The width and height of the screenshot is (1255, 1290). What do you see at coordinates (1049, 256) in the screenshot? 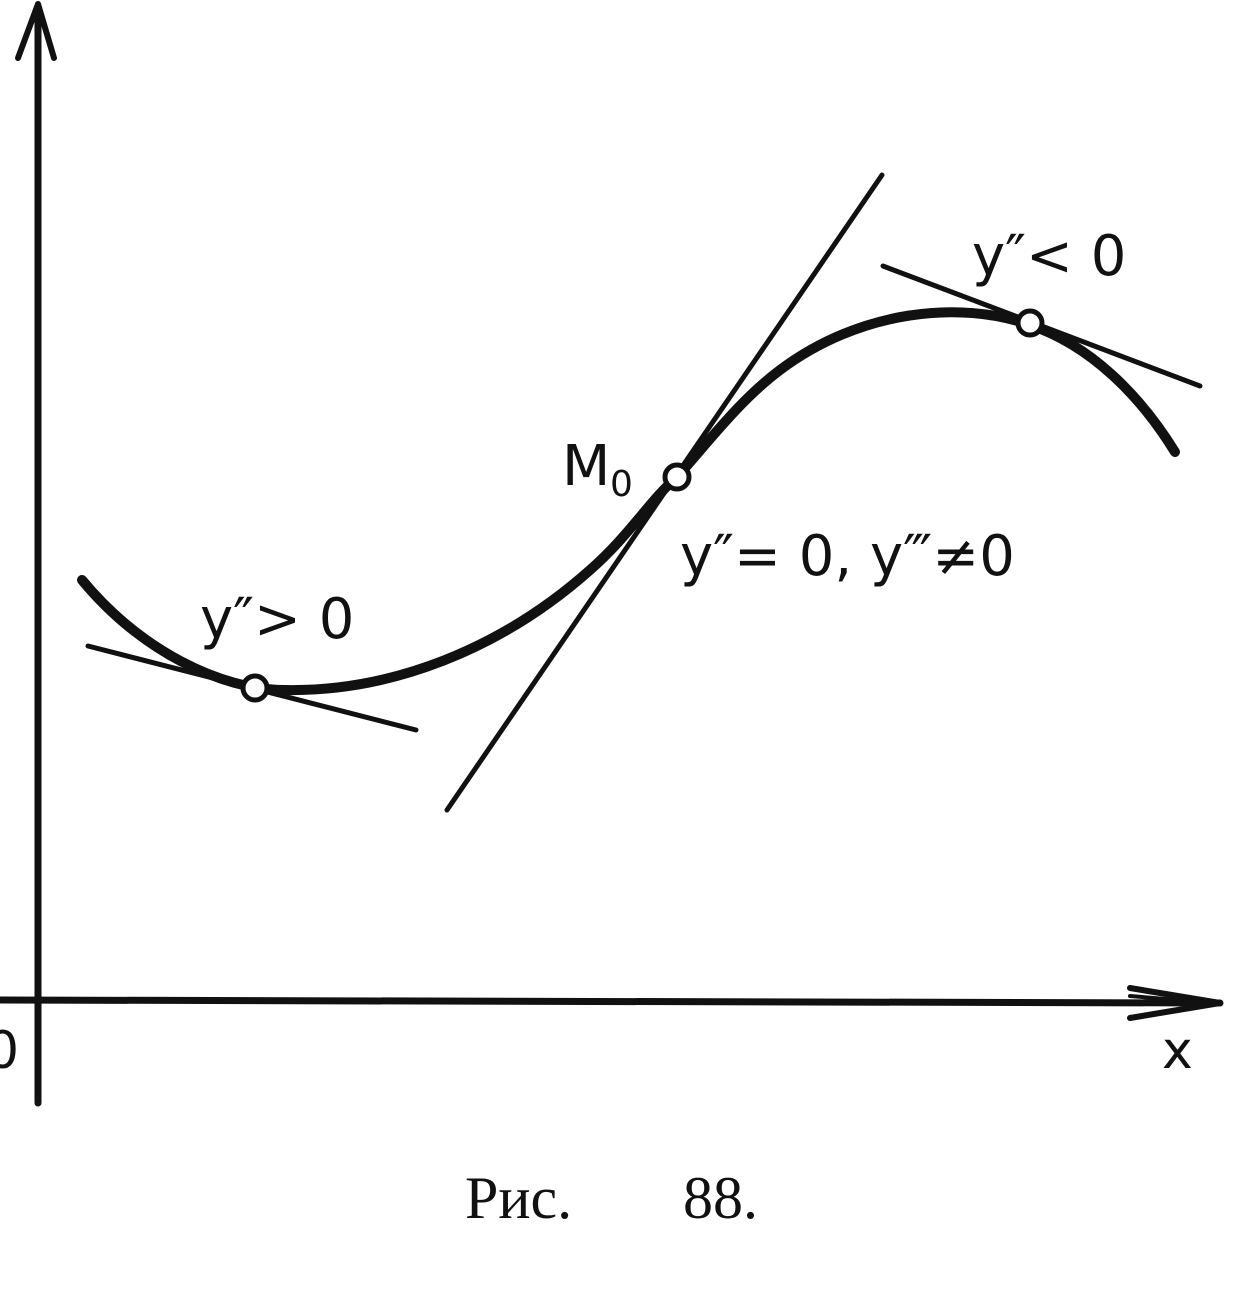
I see `label-concave: y″< 0` at bounding box center [1049, 256].